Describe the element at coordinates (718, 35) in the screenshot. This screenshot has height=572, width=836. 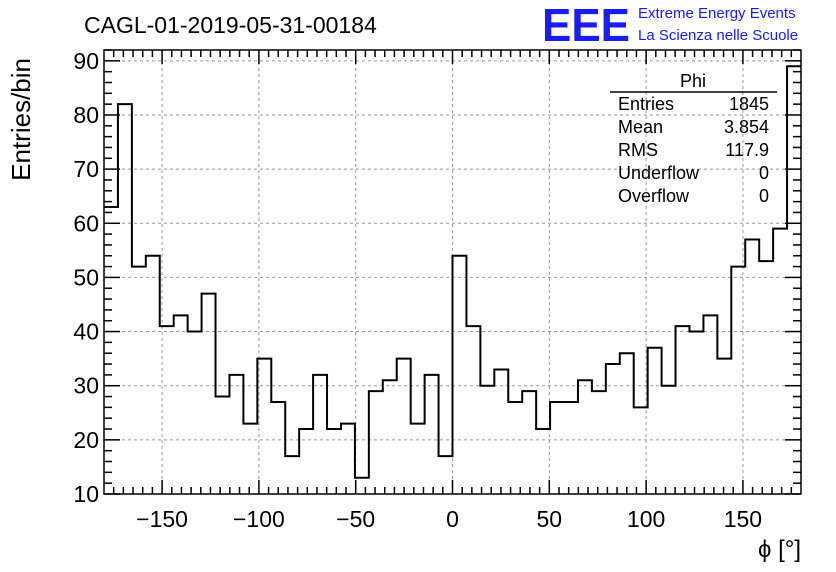
I see `logo-line2: La Scienza nelle Scuole` at that location.